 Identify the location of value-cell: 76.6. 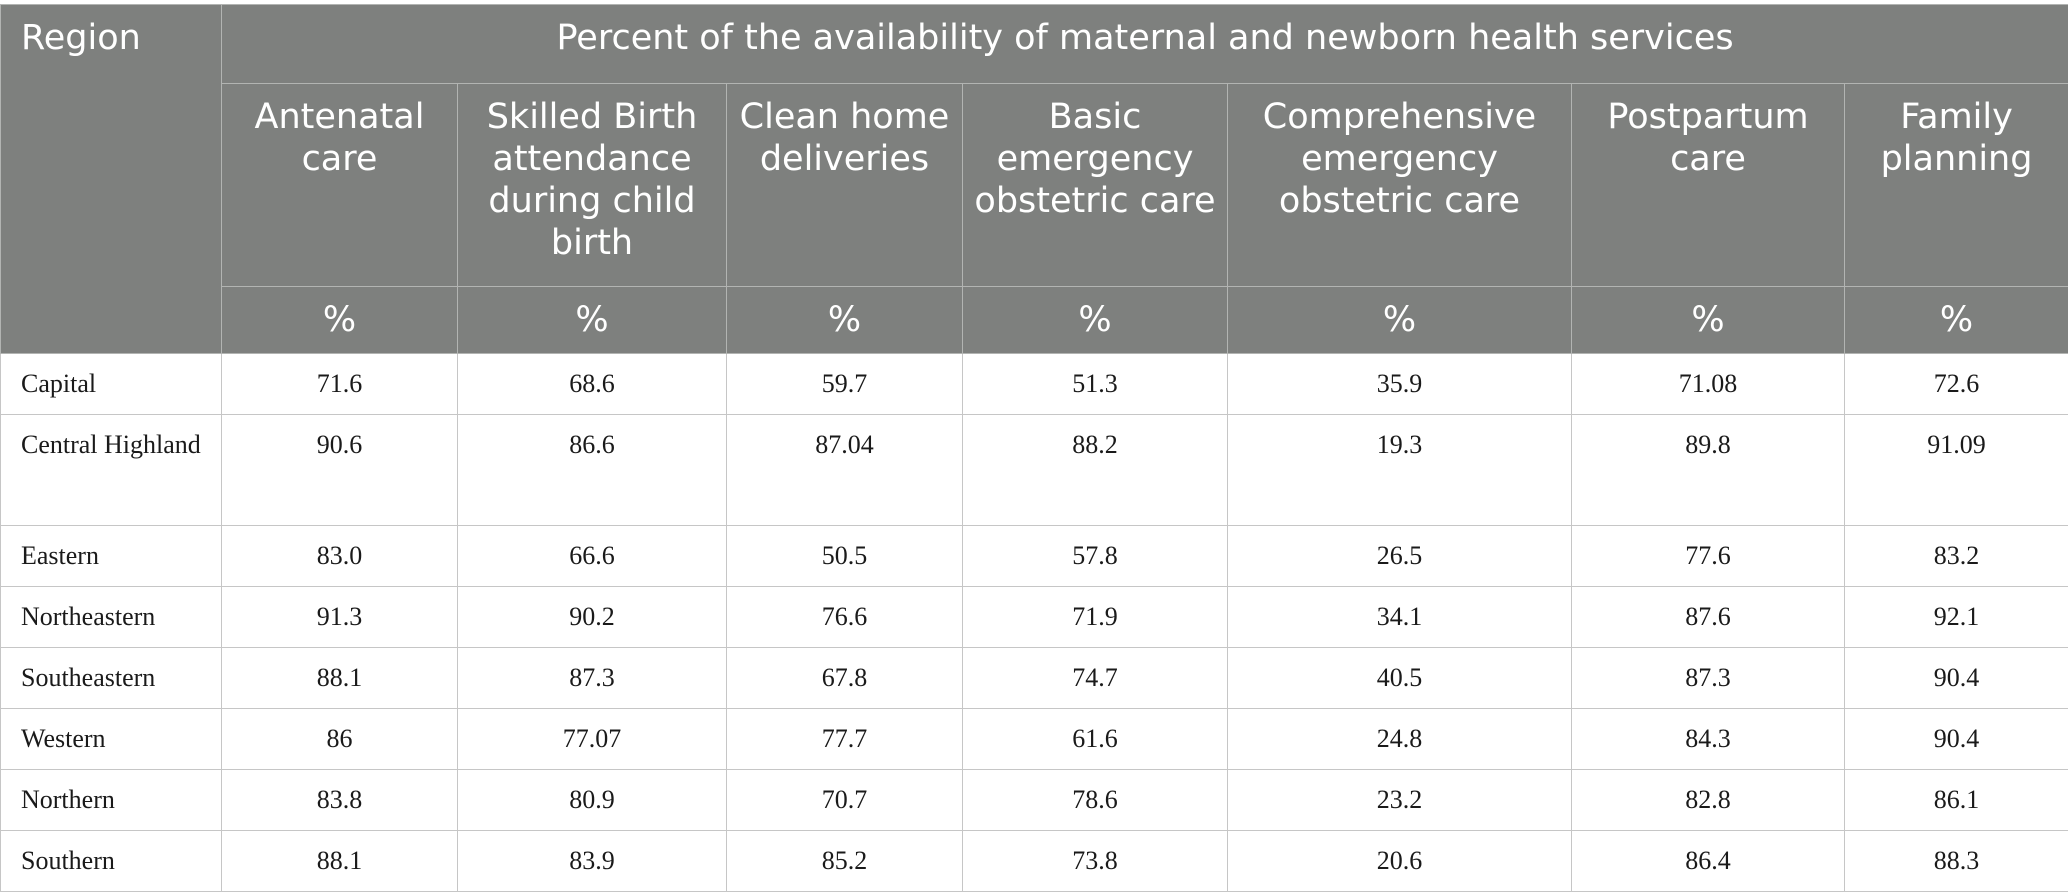
(844, 617).